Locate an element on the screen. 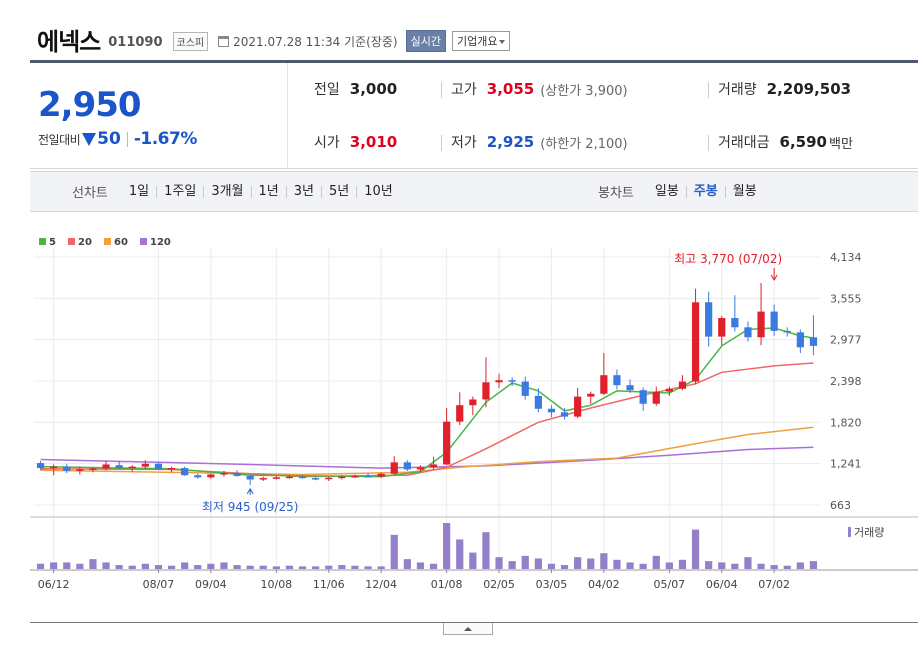 This screenshot has height=646, width=918. change-row: 전일대비 50 -1.67% is located at coordinates (117, 139).